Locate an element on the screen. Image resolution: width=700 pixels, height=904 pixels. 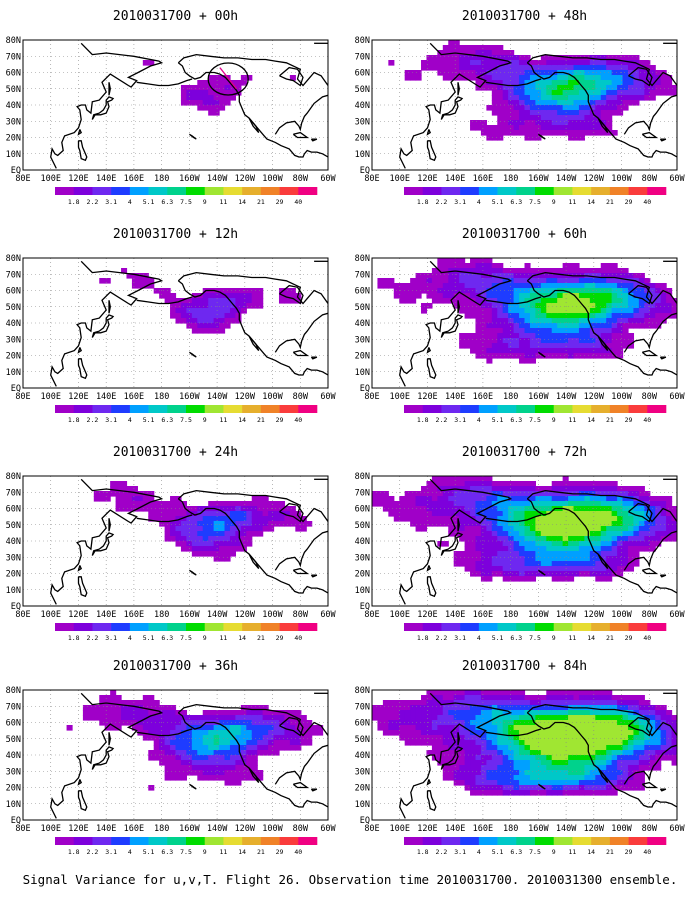
lat-tick-label: EQ is located at coordinates (16, 389).